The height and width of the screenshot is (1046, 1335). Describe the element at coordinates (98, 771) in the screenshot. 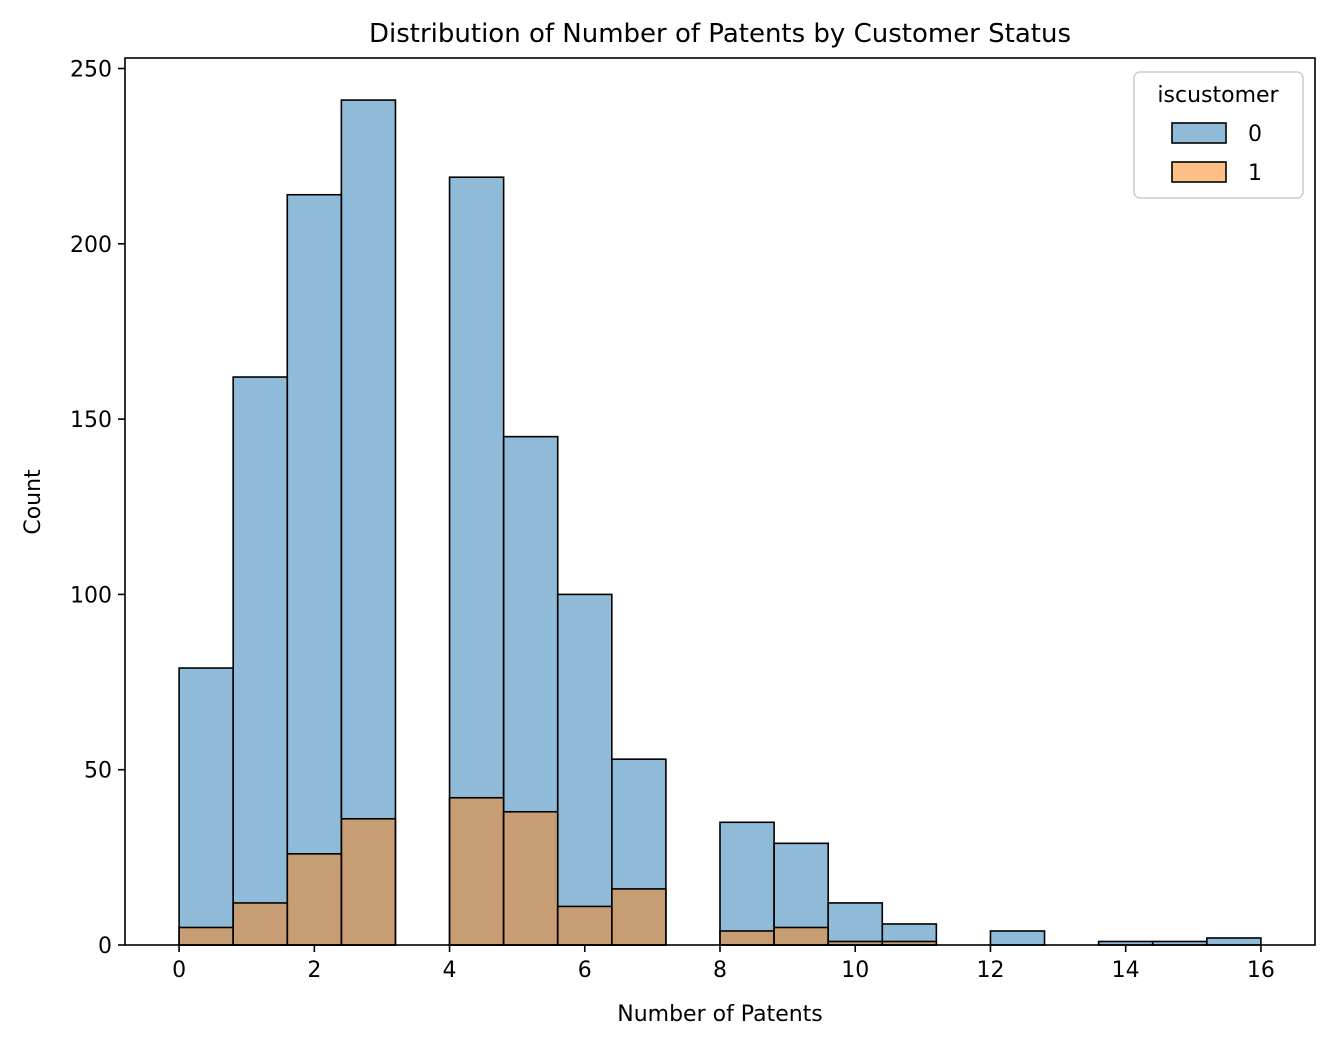

I see `y-tick-label-50: 50` at that location.